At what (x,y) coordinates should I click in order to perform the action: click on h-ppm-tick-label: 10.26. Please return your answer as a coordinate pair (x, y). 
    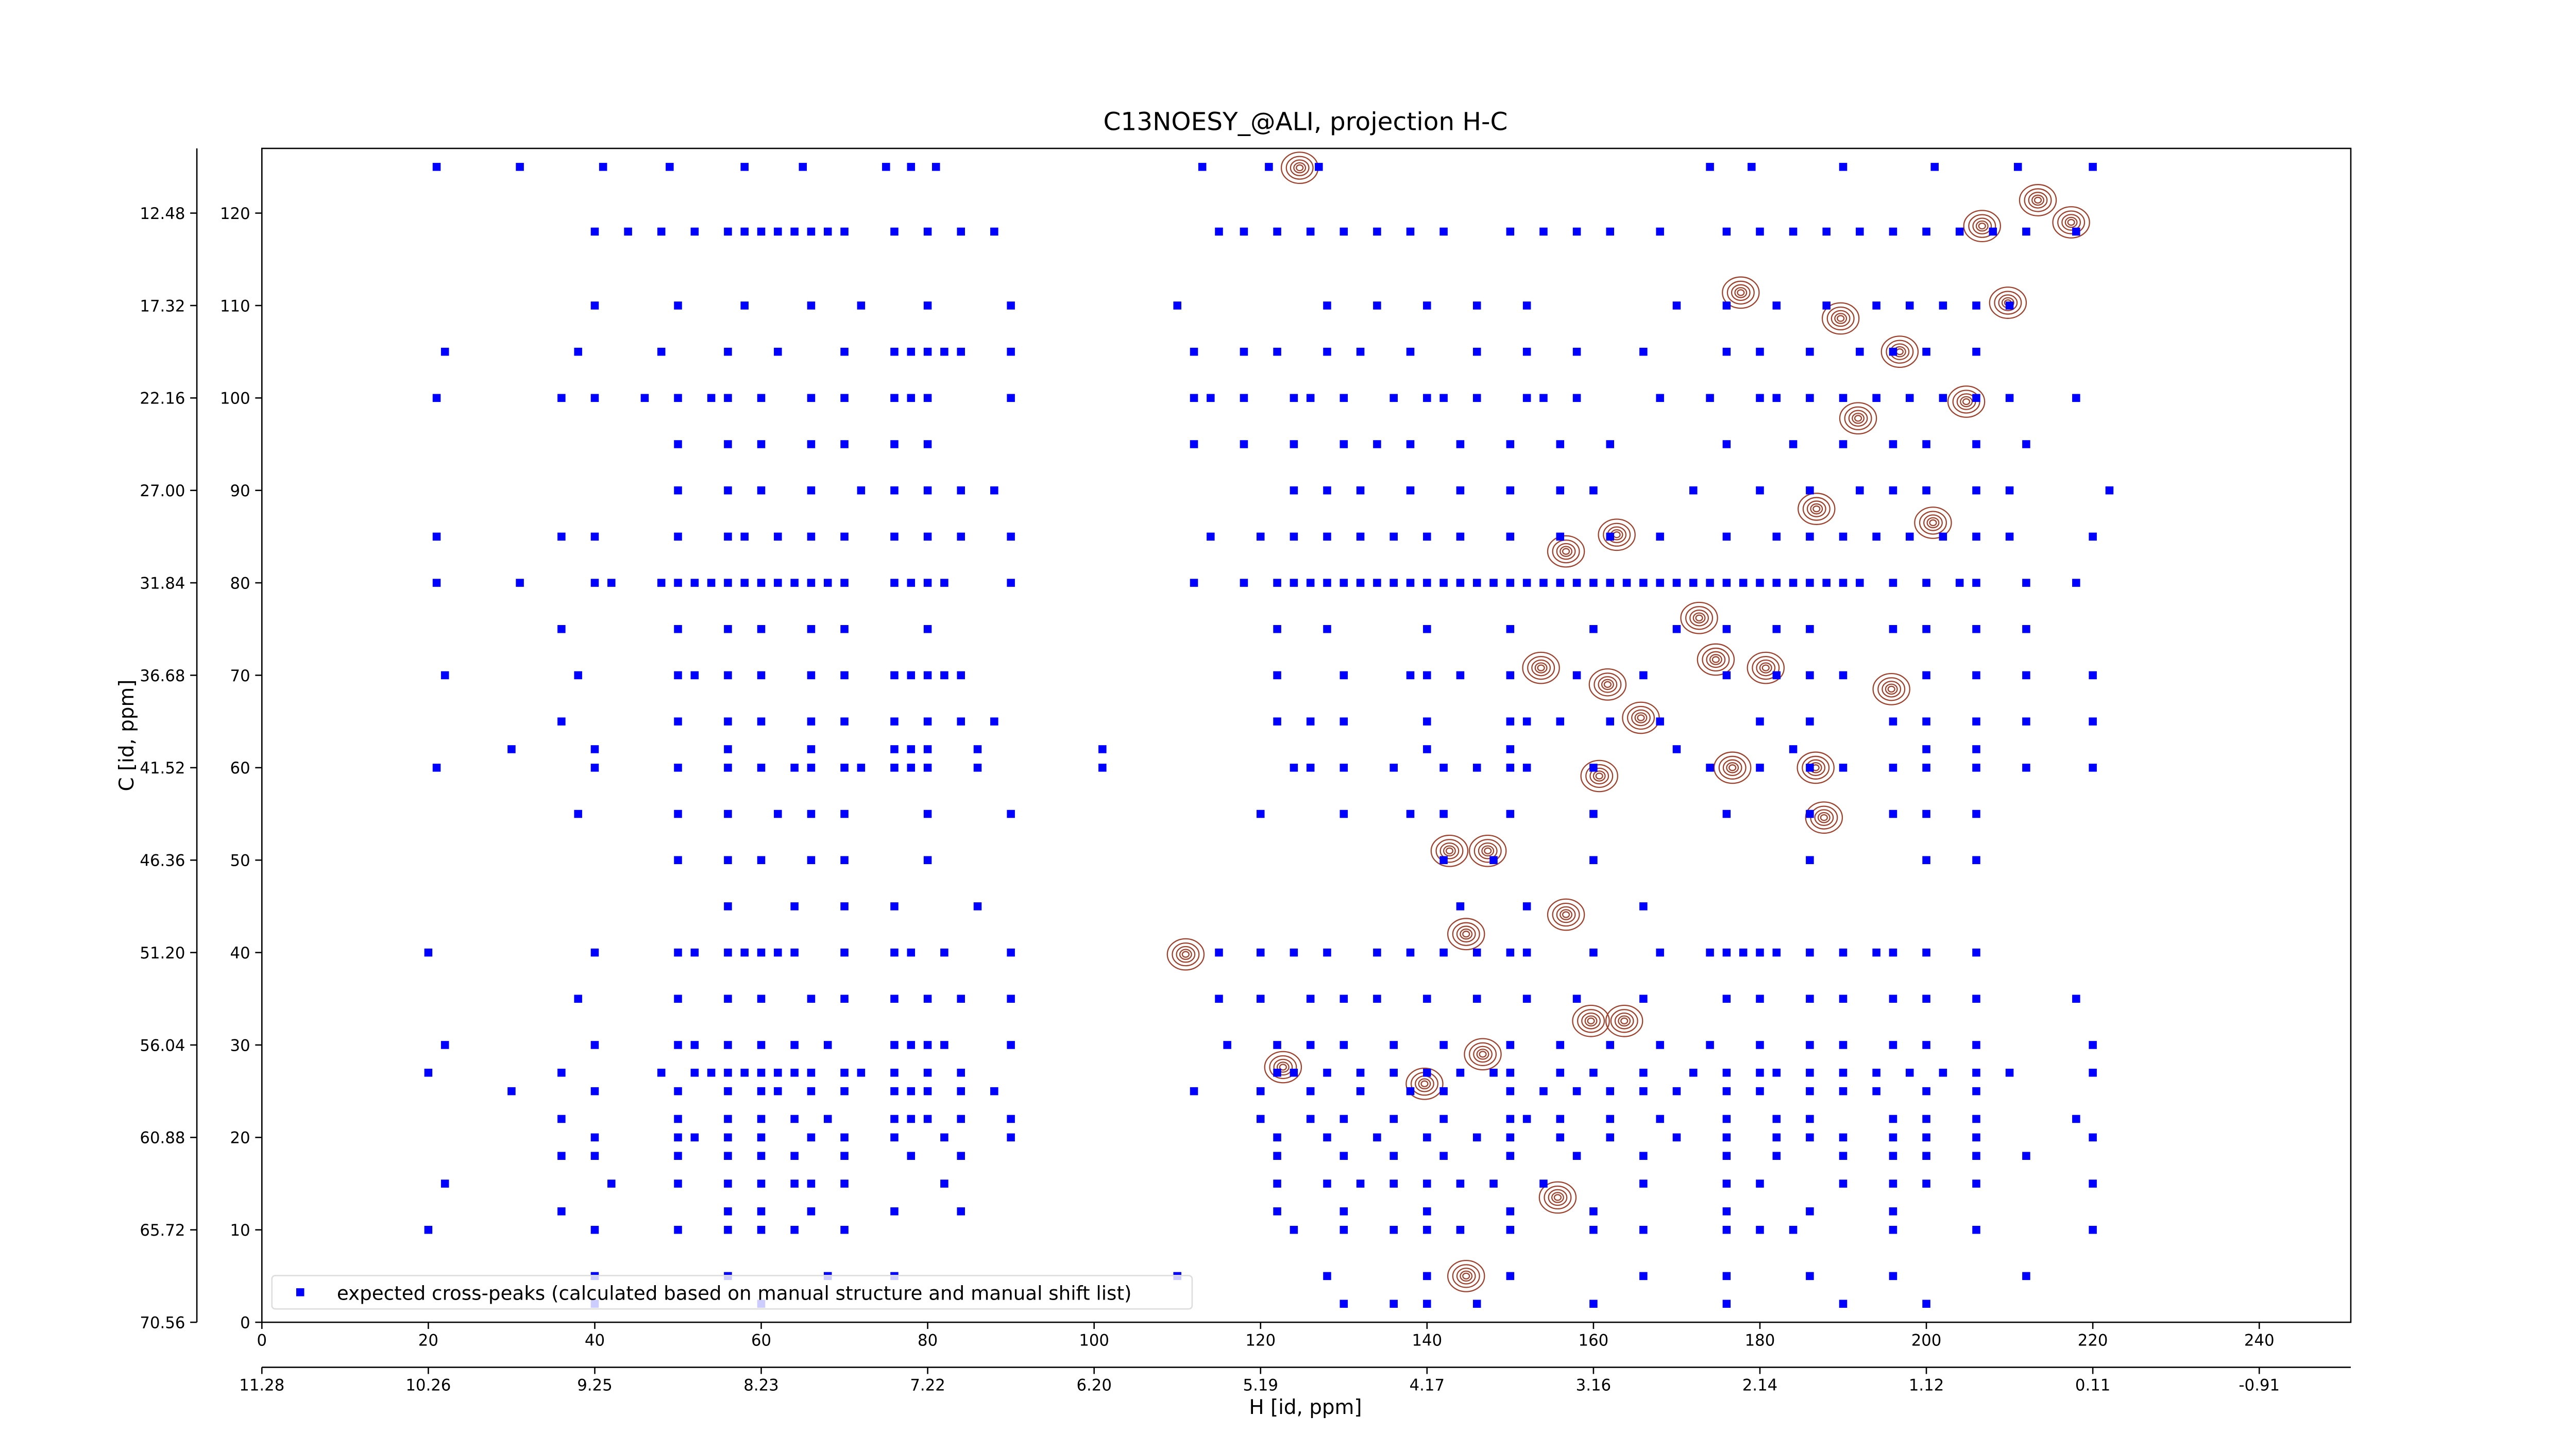
    Looking at the image, I should click on (428, 1385).